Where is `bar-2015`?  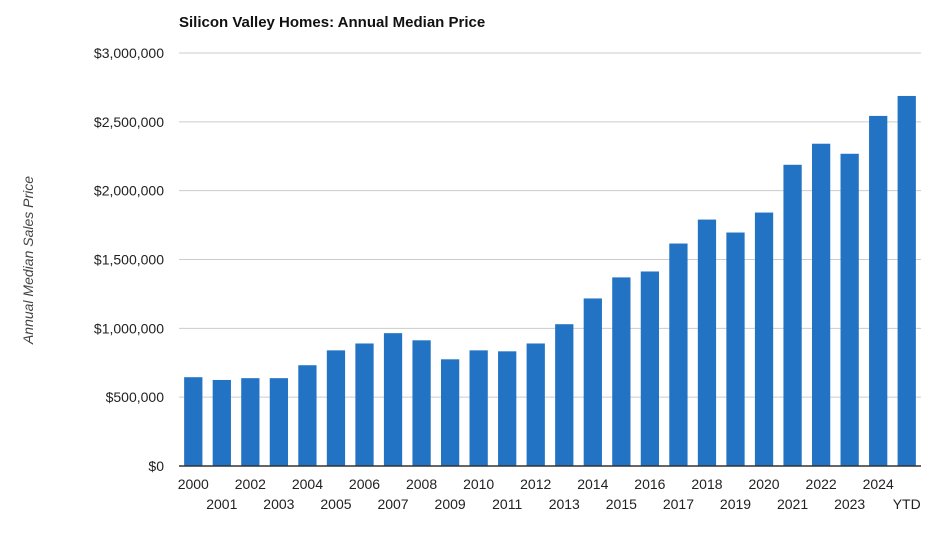 bar-2015 is located at coordinates (621, 371).